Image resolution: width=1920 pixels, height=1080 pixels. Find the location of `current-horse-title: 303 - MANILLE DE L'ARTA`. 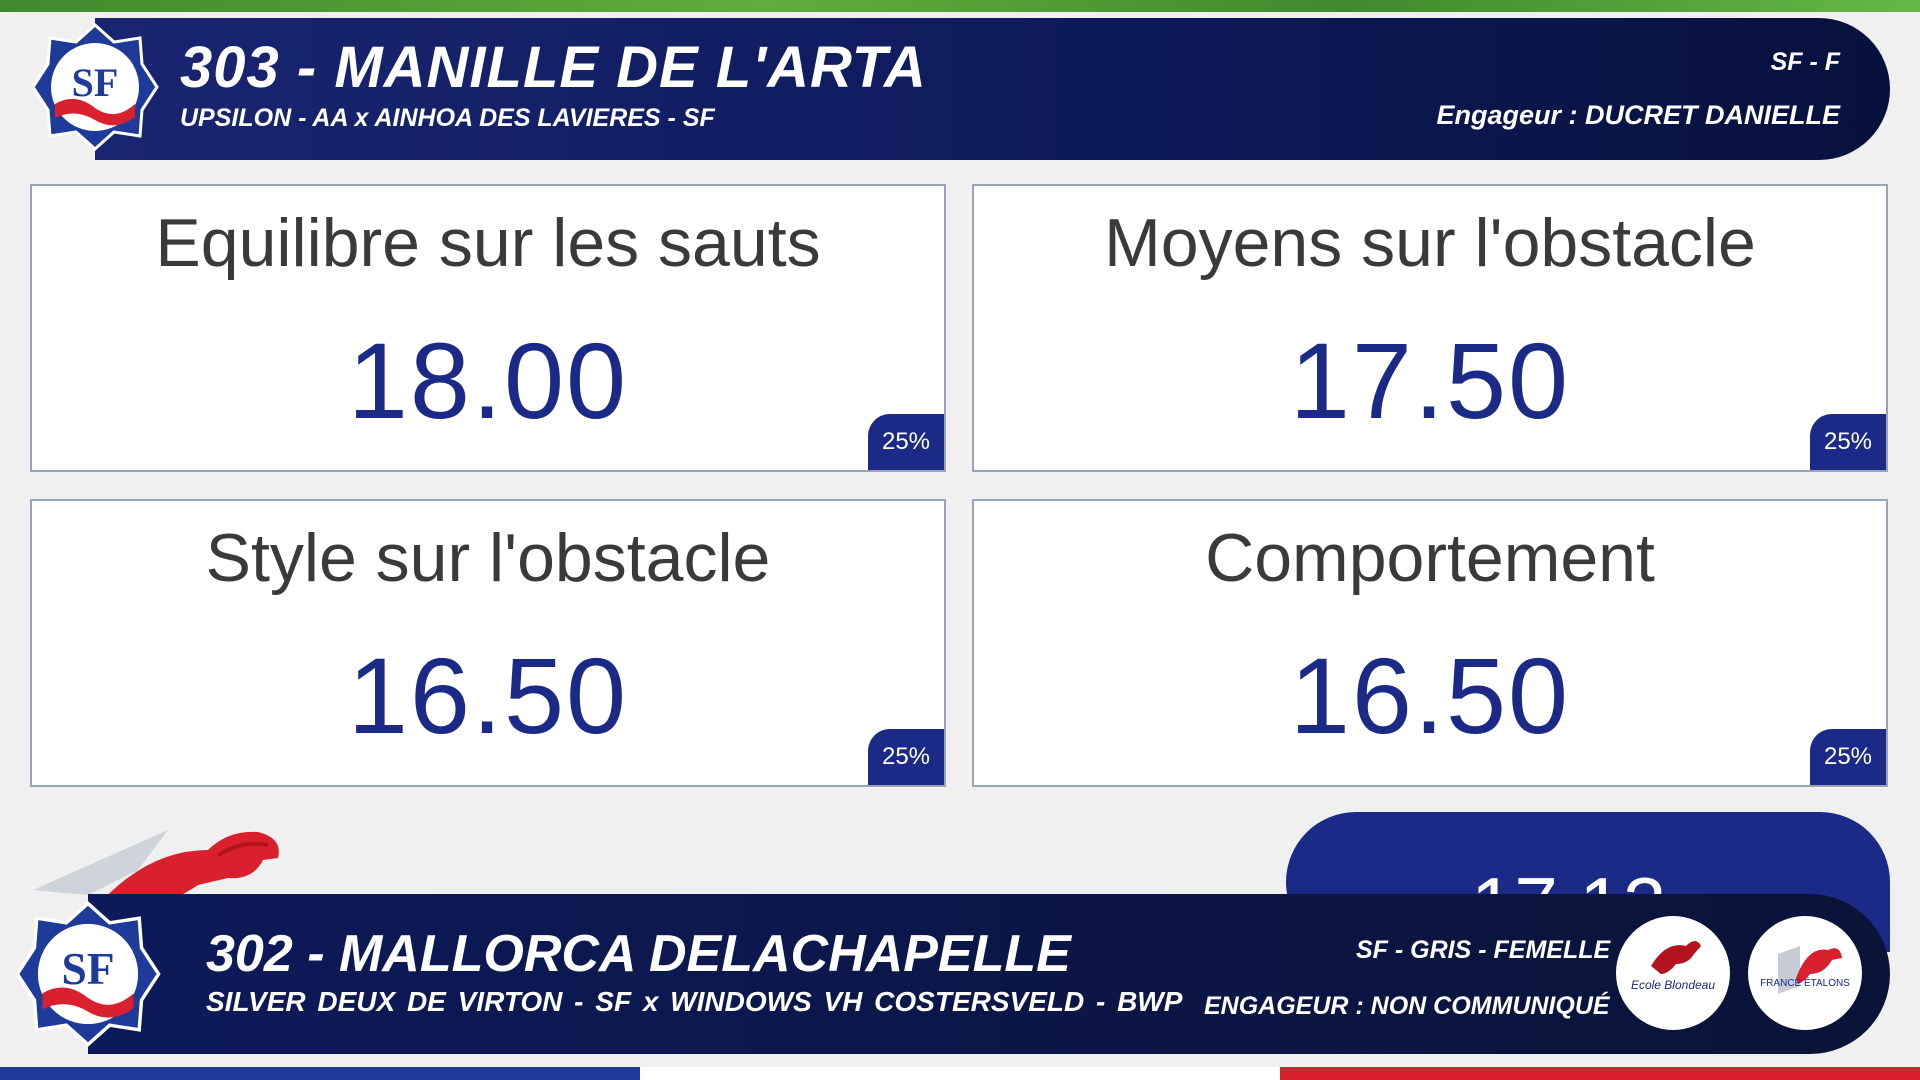

current-horse-title: 303 - MANILLE DE L'ARTA is located at coordinates (553, 67).